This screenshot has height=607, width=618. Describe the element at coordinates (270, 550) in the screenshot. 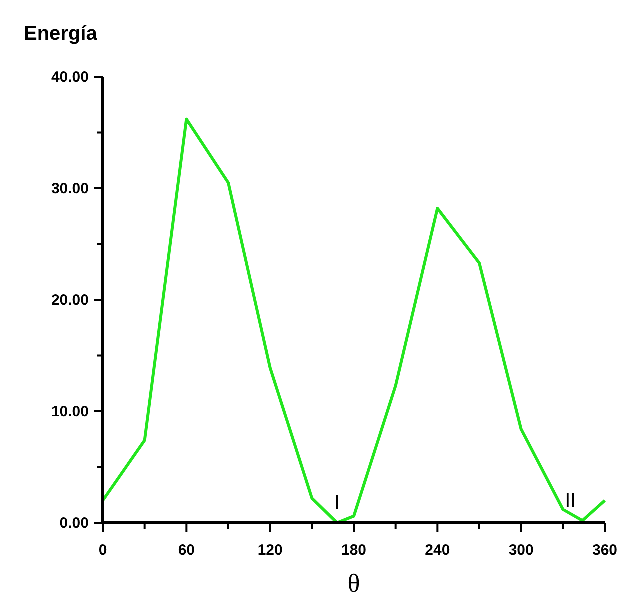

I see `x-tick-label: 120` at that location.